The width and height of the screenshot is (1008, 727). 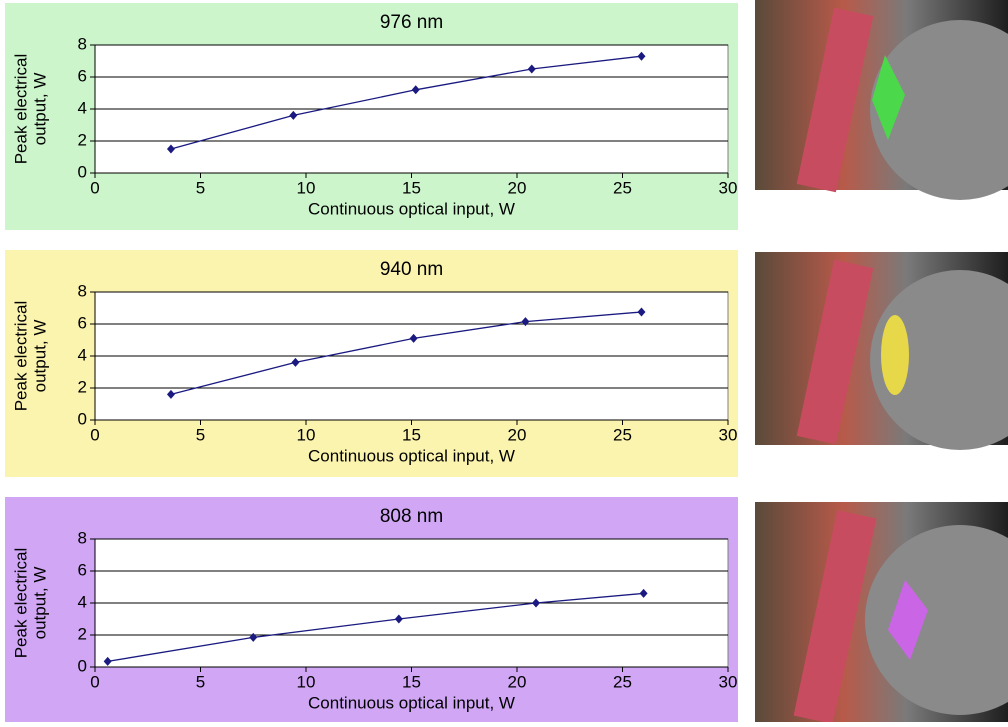 I want to click on chart-title: 976 nm, so click(x=411, y=22).